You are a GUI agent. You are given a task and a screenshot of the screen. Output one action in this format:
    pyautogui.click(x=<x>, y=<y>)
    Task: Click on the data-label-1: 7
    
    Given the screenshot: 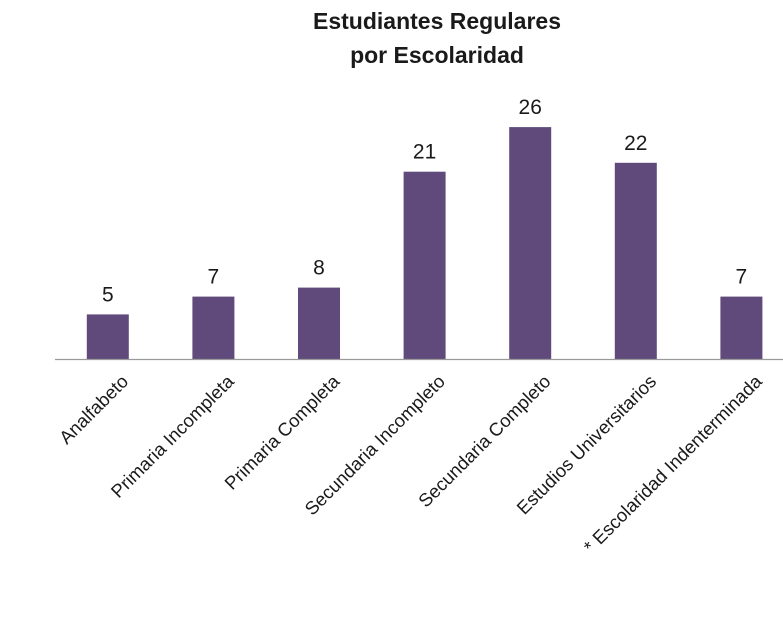 What is the action you would take?
    pyautogui.click(x=214, y=277)
    